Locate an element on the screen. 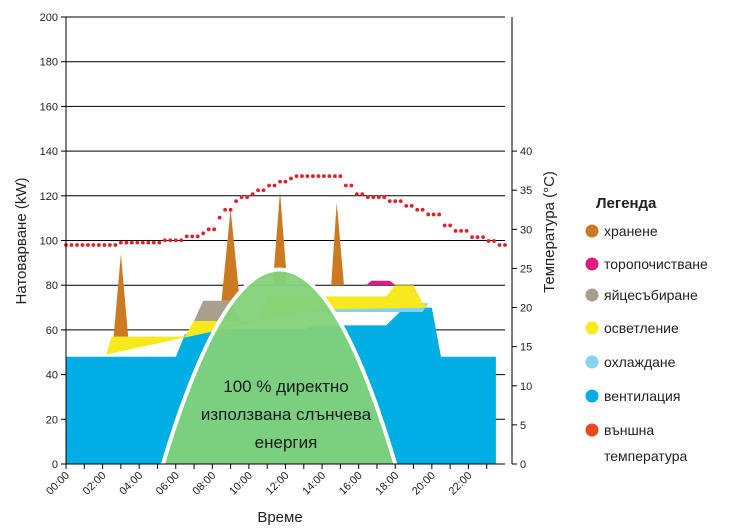 Image resolution: width=731 pixels, height=528 pixels. temperature-series is located at coordinates (285, 210).